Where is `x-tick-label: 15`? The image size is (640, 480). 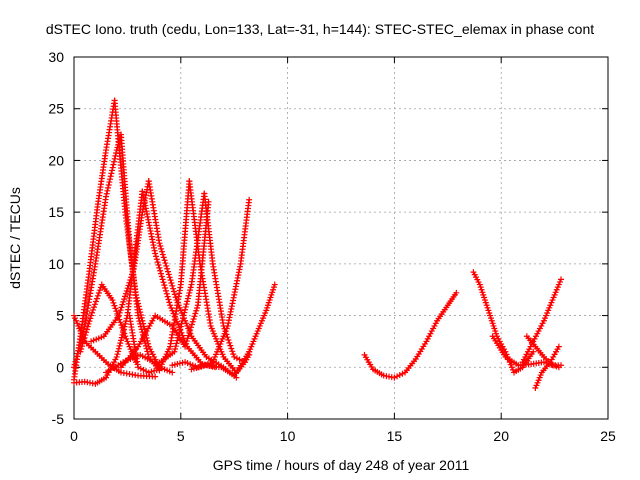
x-tick-label: 15 is located at coordinates (395, 436).